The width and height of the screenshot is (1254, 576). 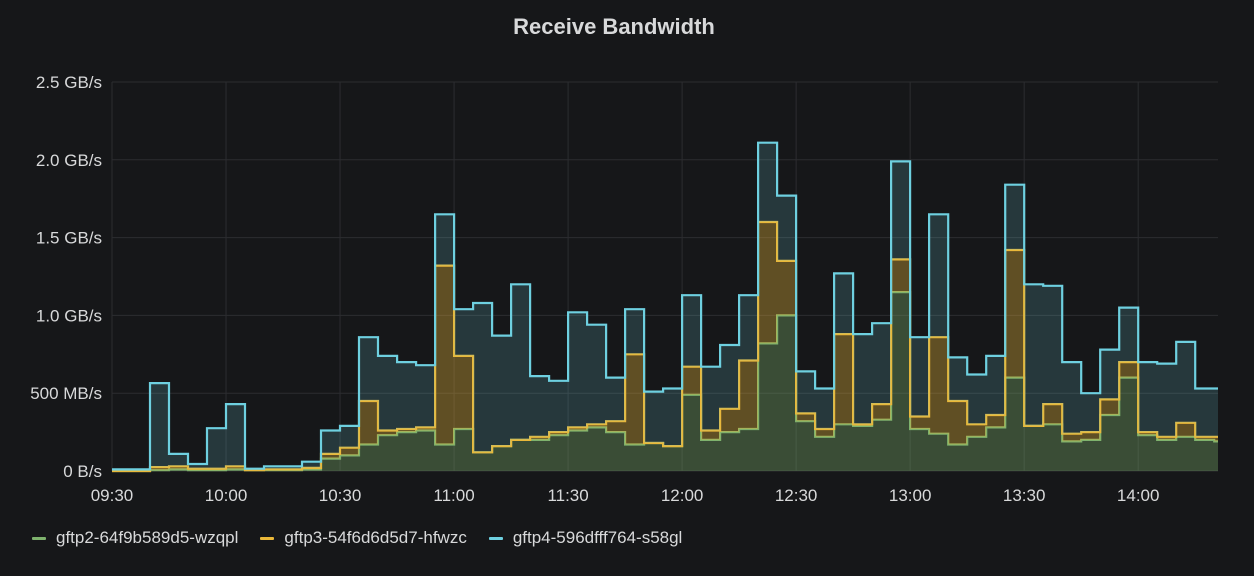 I want to click on x-tick-label: 12:00, so click(x=682, y=495).